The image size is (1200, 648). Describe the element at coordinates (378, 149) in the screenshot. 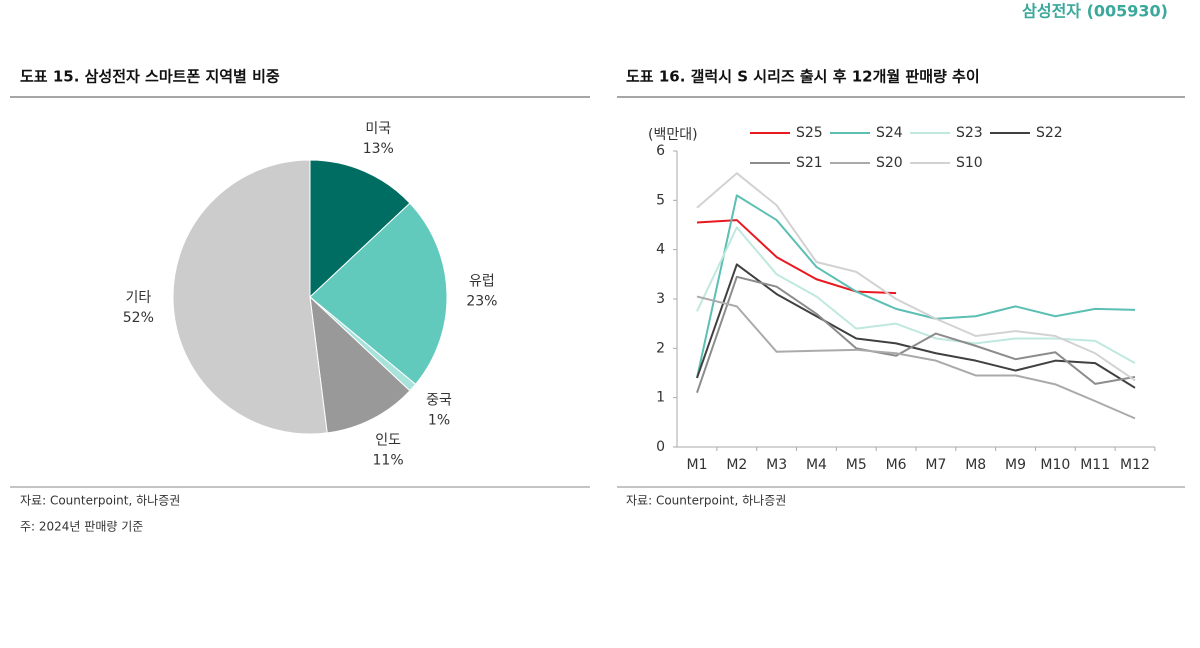

I see `slice-value: 13%` at that location.